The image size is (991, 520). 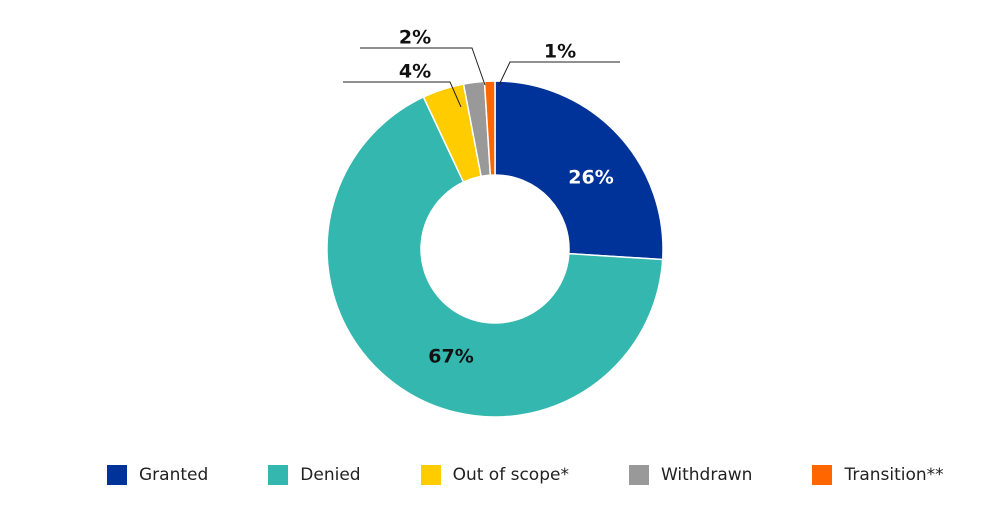 What do you see at coordinates (402, 94) in the screenshot?
I see `leader-line-out-of-scope` at bounding box center [402, 94].